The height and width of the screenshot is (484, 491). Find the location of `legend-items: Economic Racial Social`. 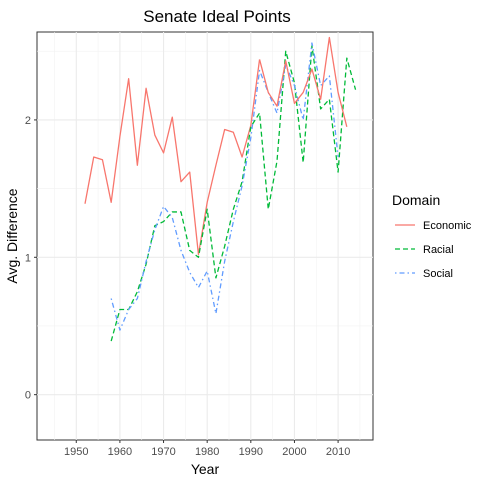

legend-items: Economic Racial Social is located at coordinates (433, 250).